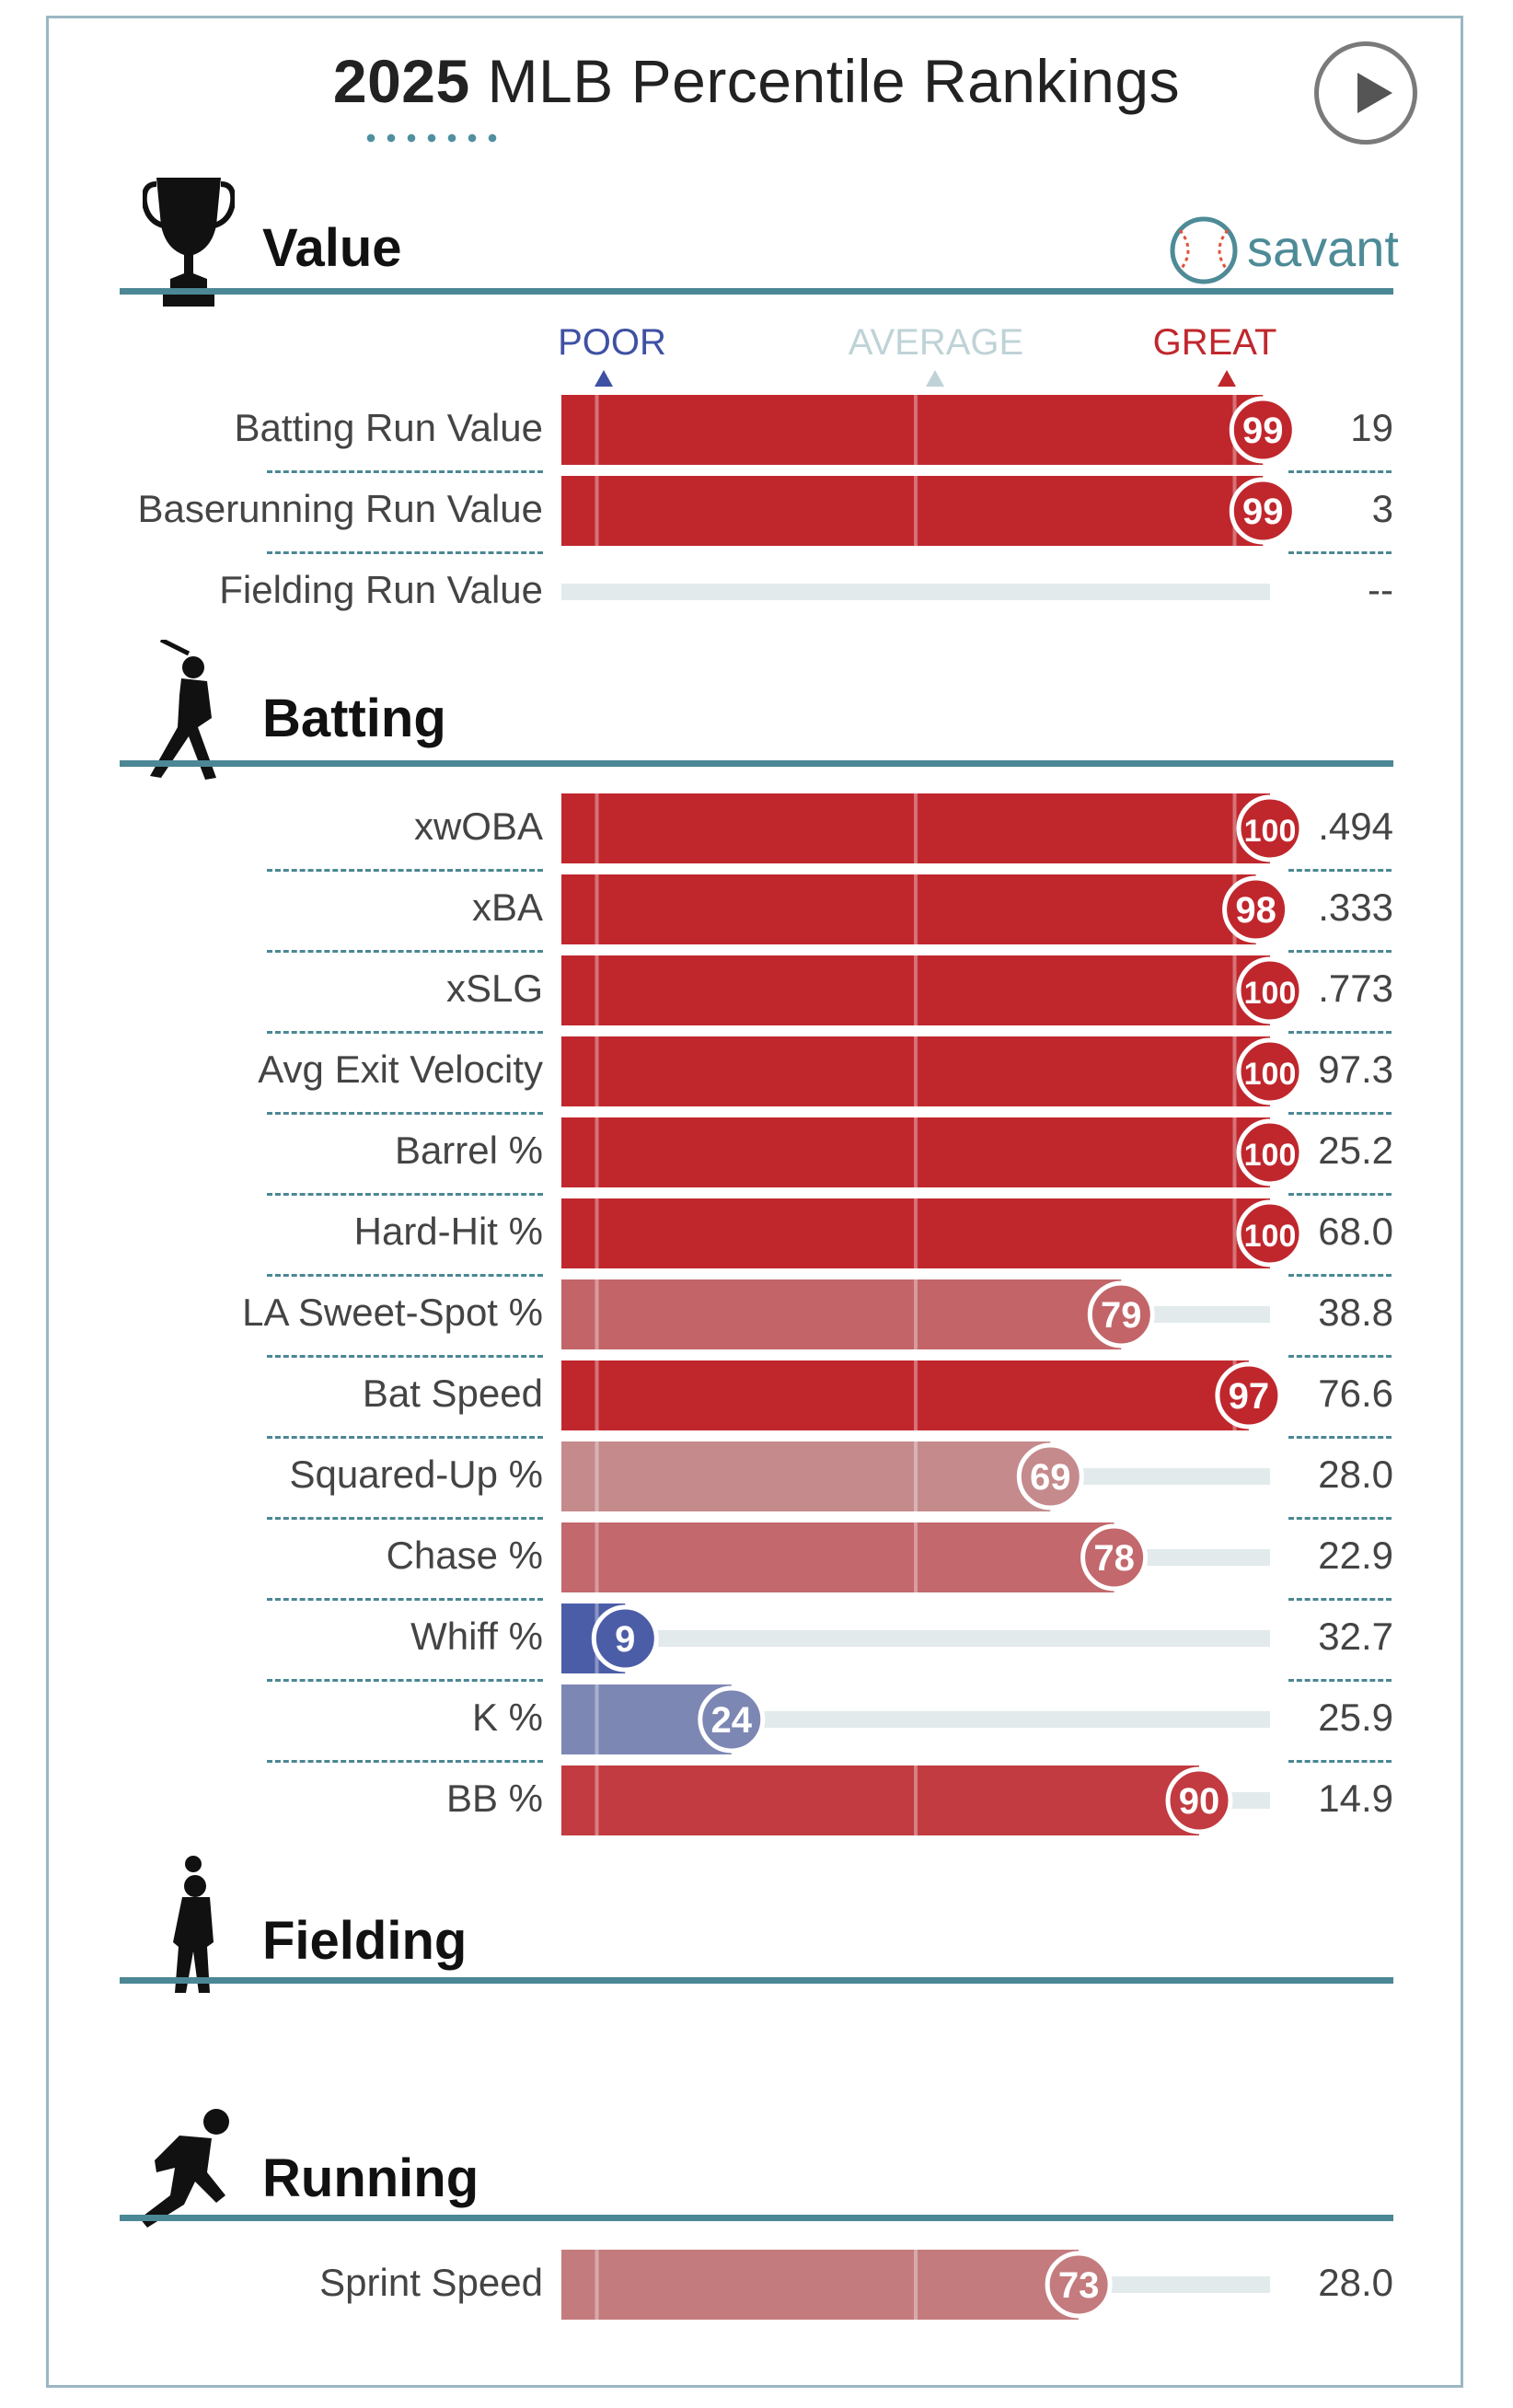 This screenshot has width=1513, height=2408. What do you see at coordinates (507, 1717) in the screenshot?
I see `metric-label: K %` at bounding box center [507, 1717].